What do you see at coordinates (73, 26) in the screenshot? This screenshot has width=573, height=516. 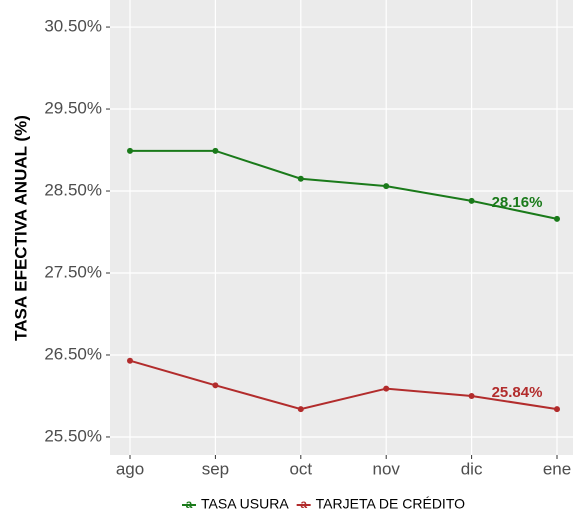 I see `y-tick-label: 30.50%` at bounding box center [73, 26].